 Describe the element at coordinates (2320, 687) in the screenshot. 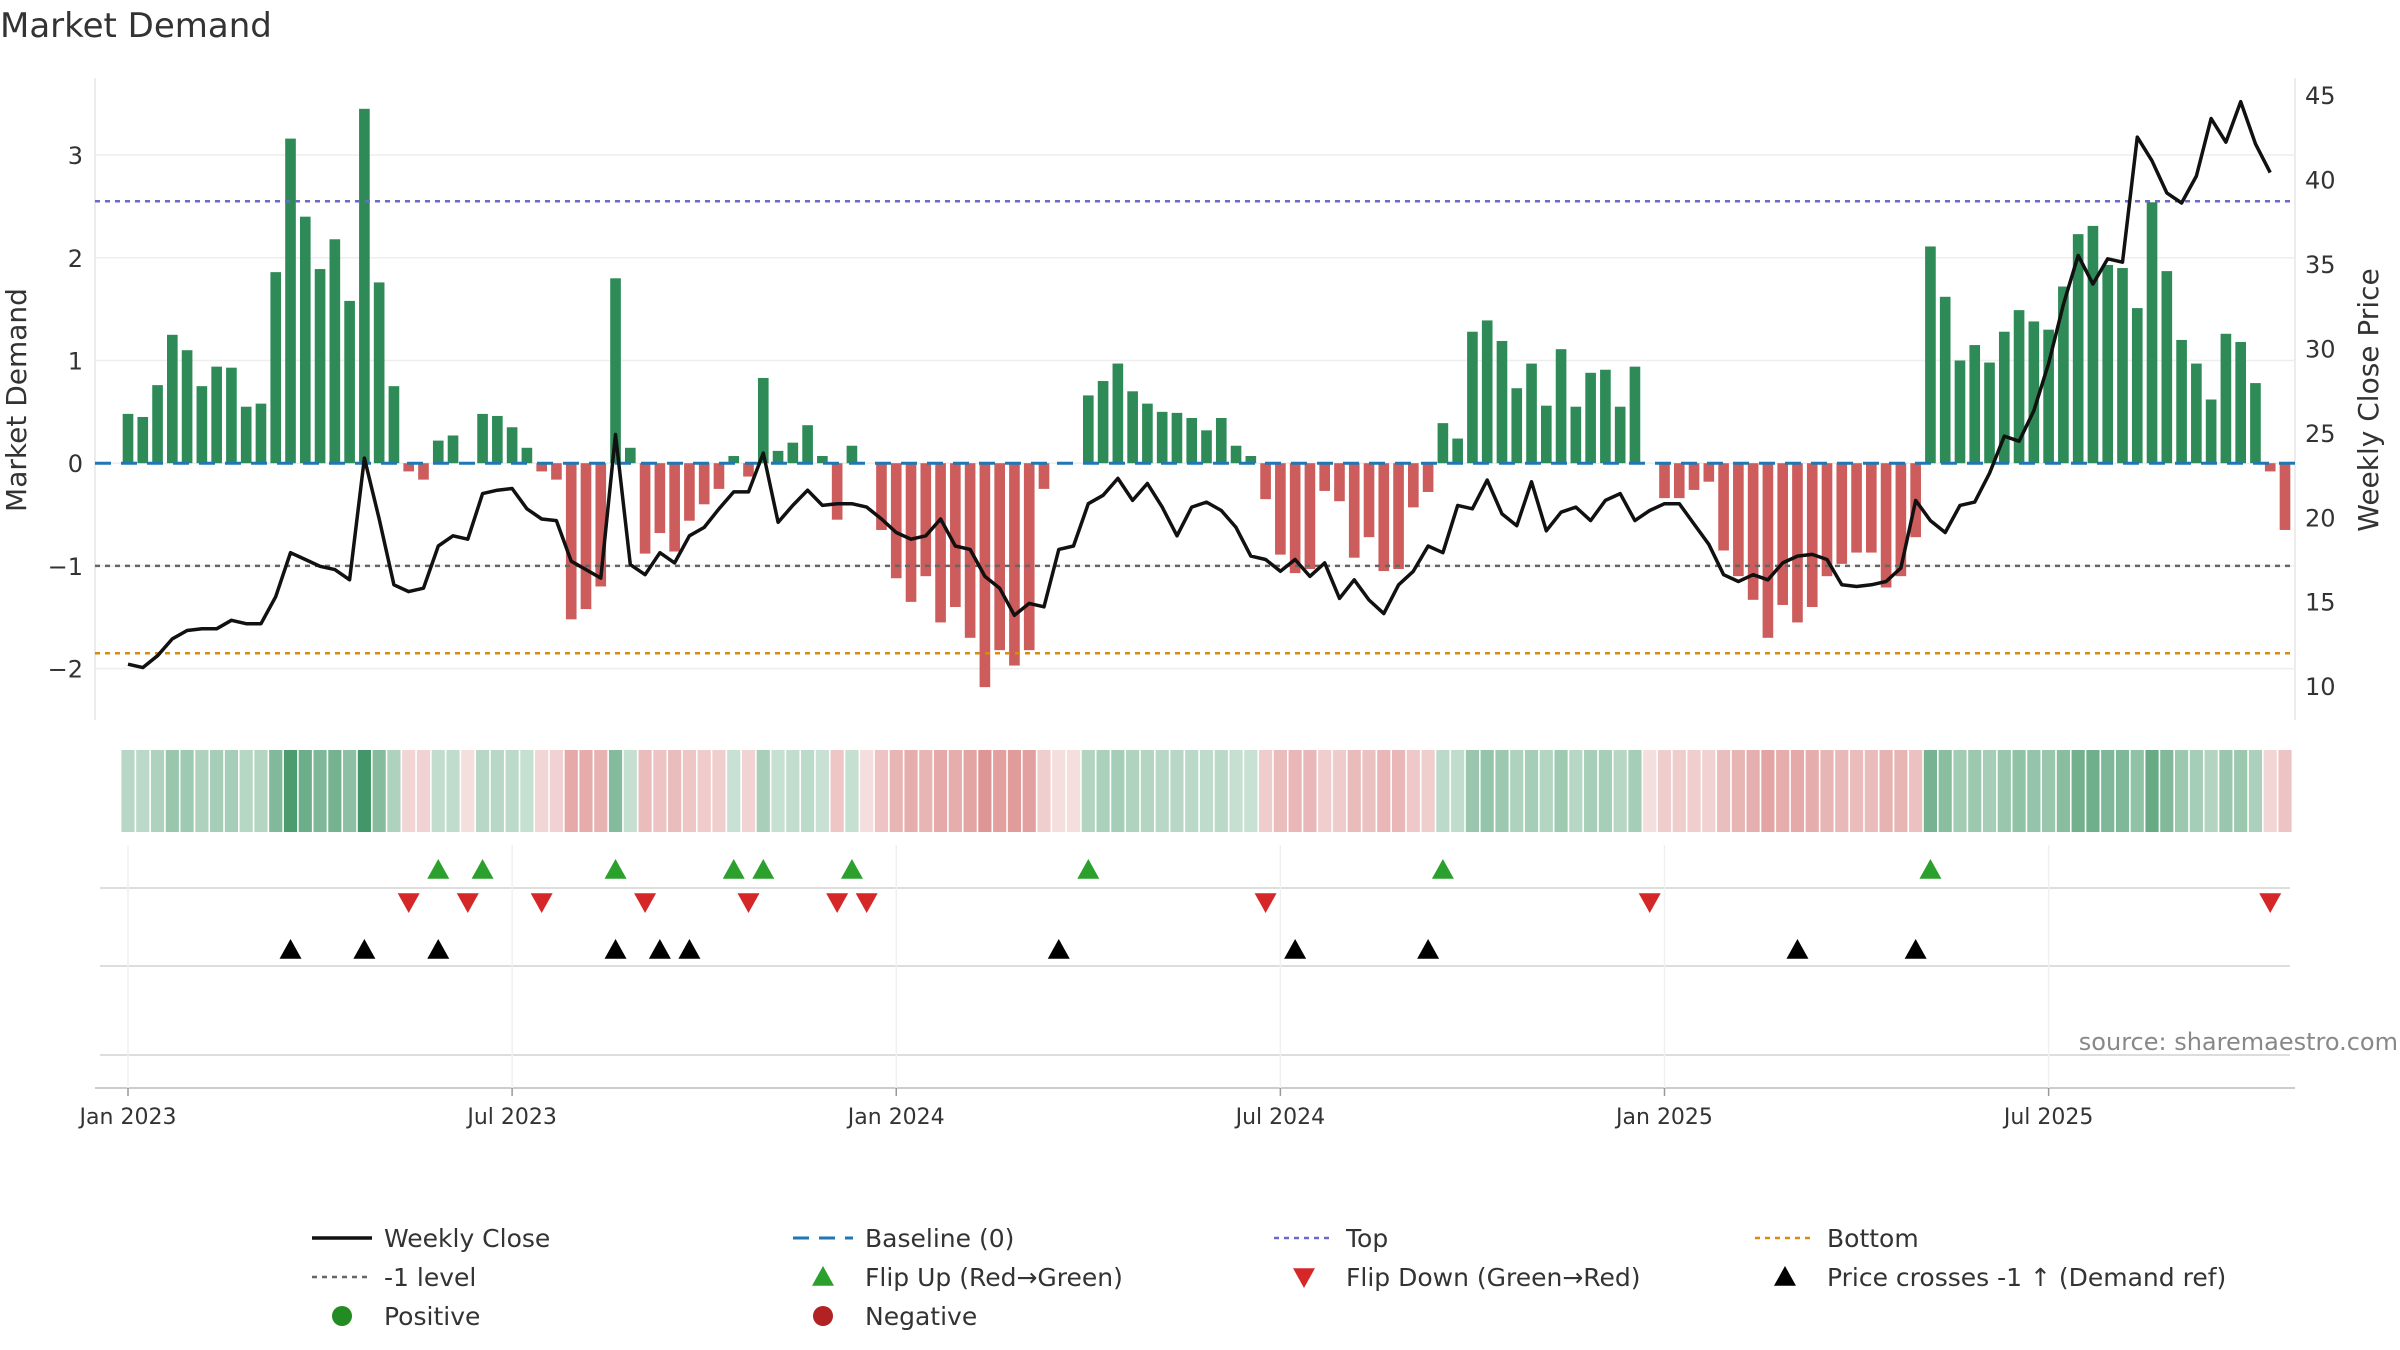

I see `y-right-tick-label: 10` at that location.